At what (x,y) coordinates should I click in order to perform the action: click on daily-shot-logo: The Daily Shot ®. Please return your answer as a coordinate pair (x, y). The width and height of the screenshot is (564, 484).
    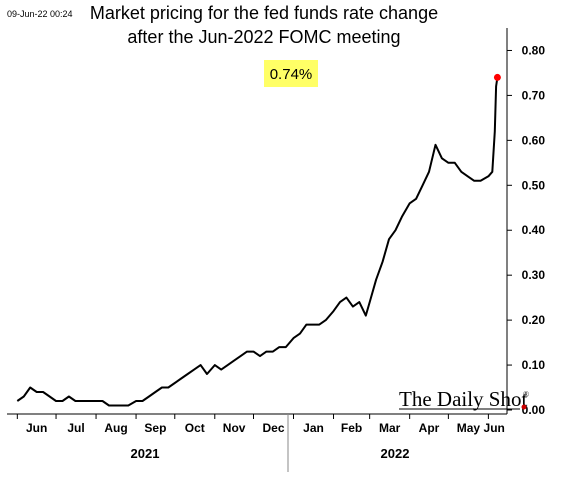
    Looking at the image, I should click on (464, 399).